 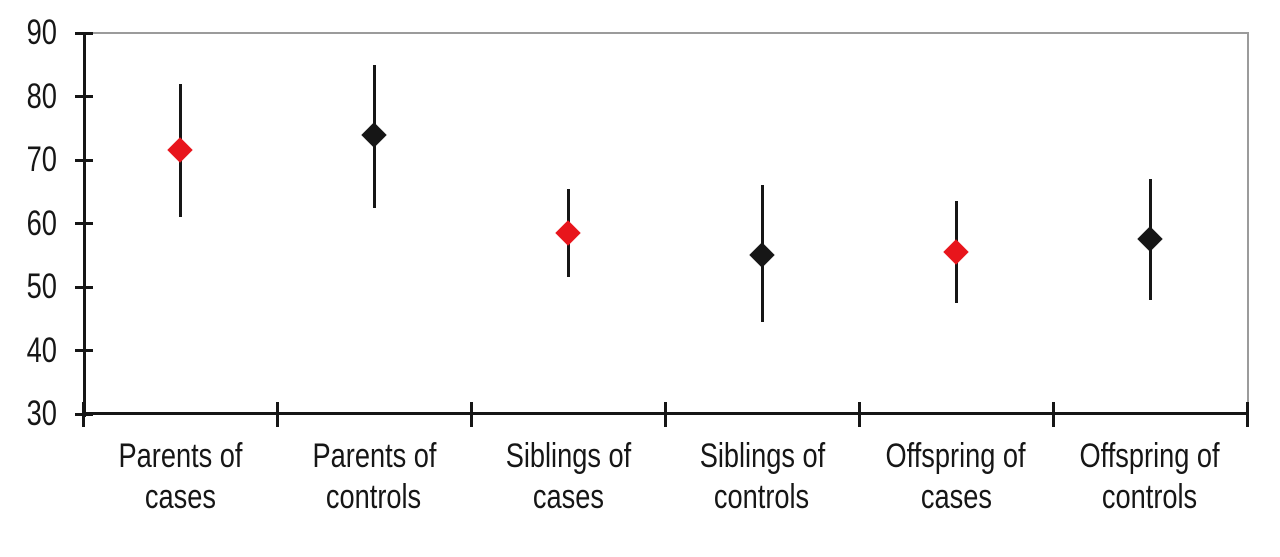 I want to click on y-tick-label: 40, so click(x=28, y=351).